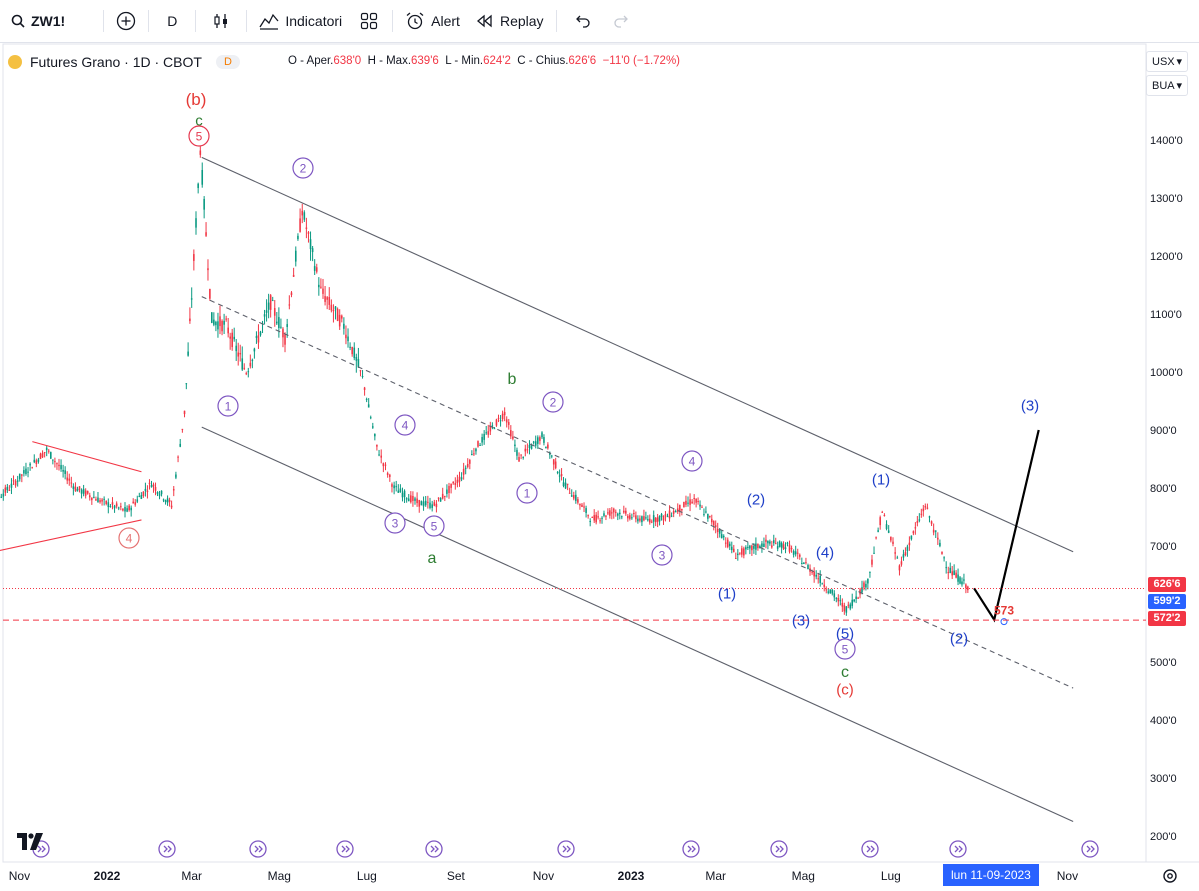  What do you see at coordinates (30, 841) in the screenshot?
I see `tradingview-logo` at bounding box center [30, 841].